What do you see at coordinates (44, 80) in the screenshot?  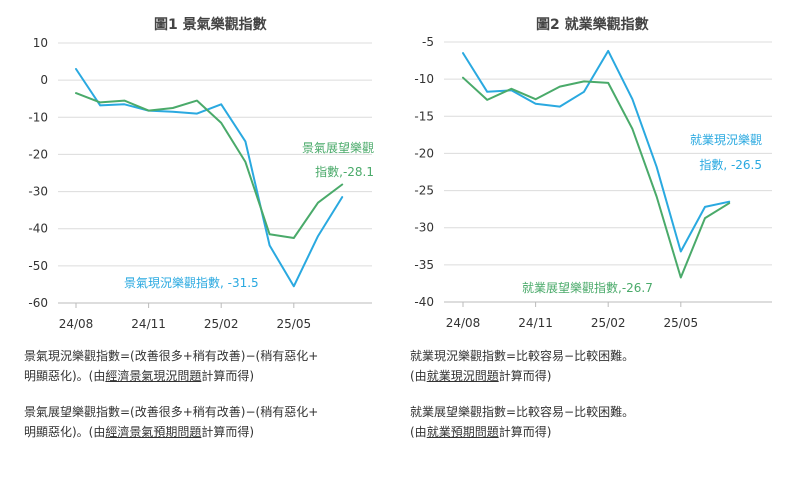 I see `y-tick-label: 0` at bounding box center [44, 80].